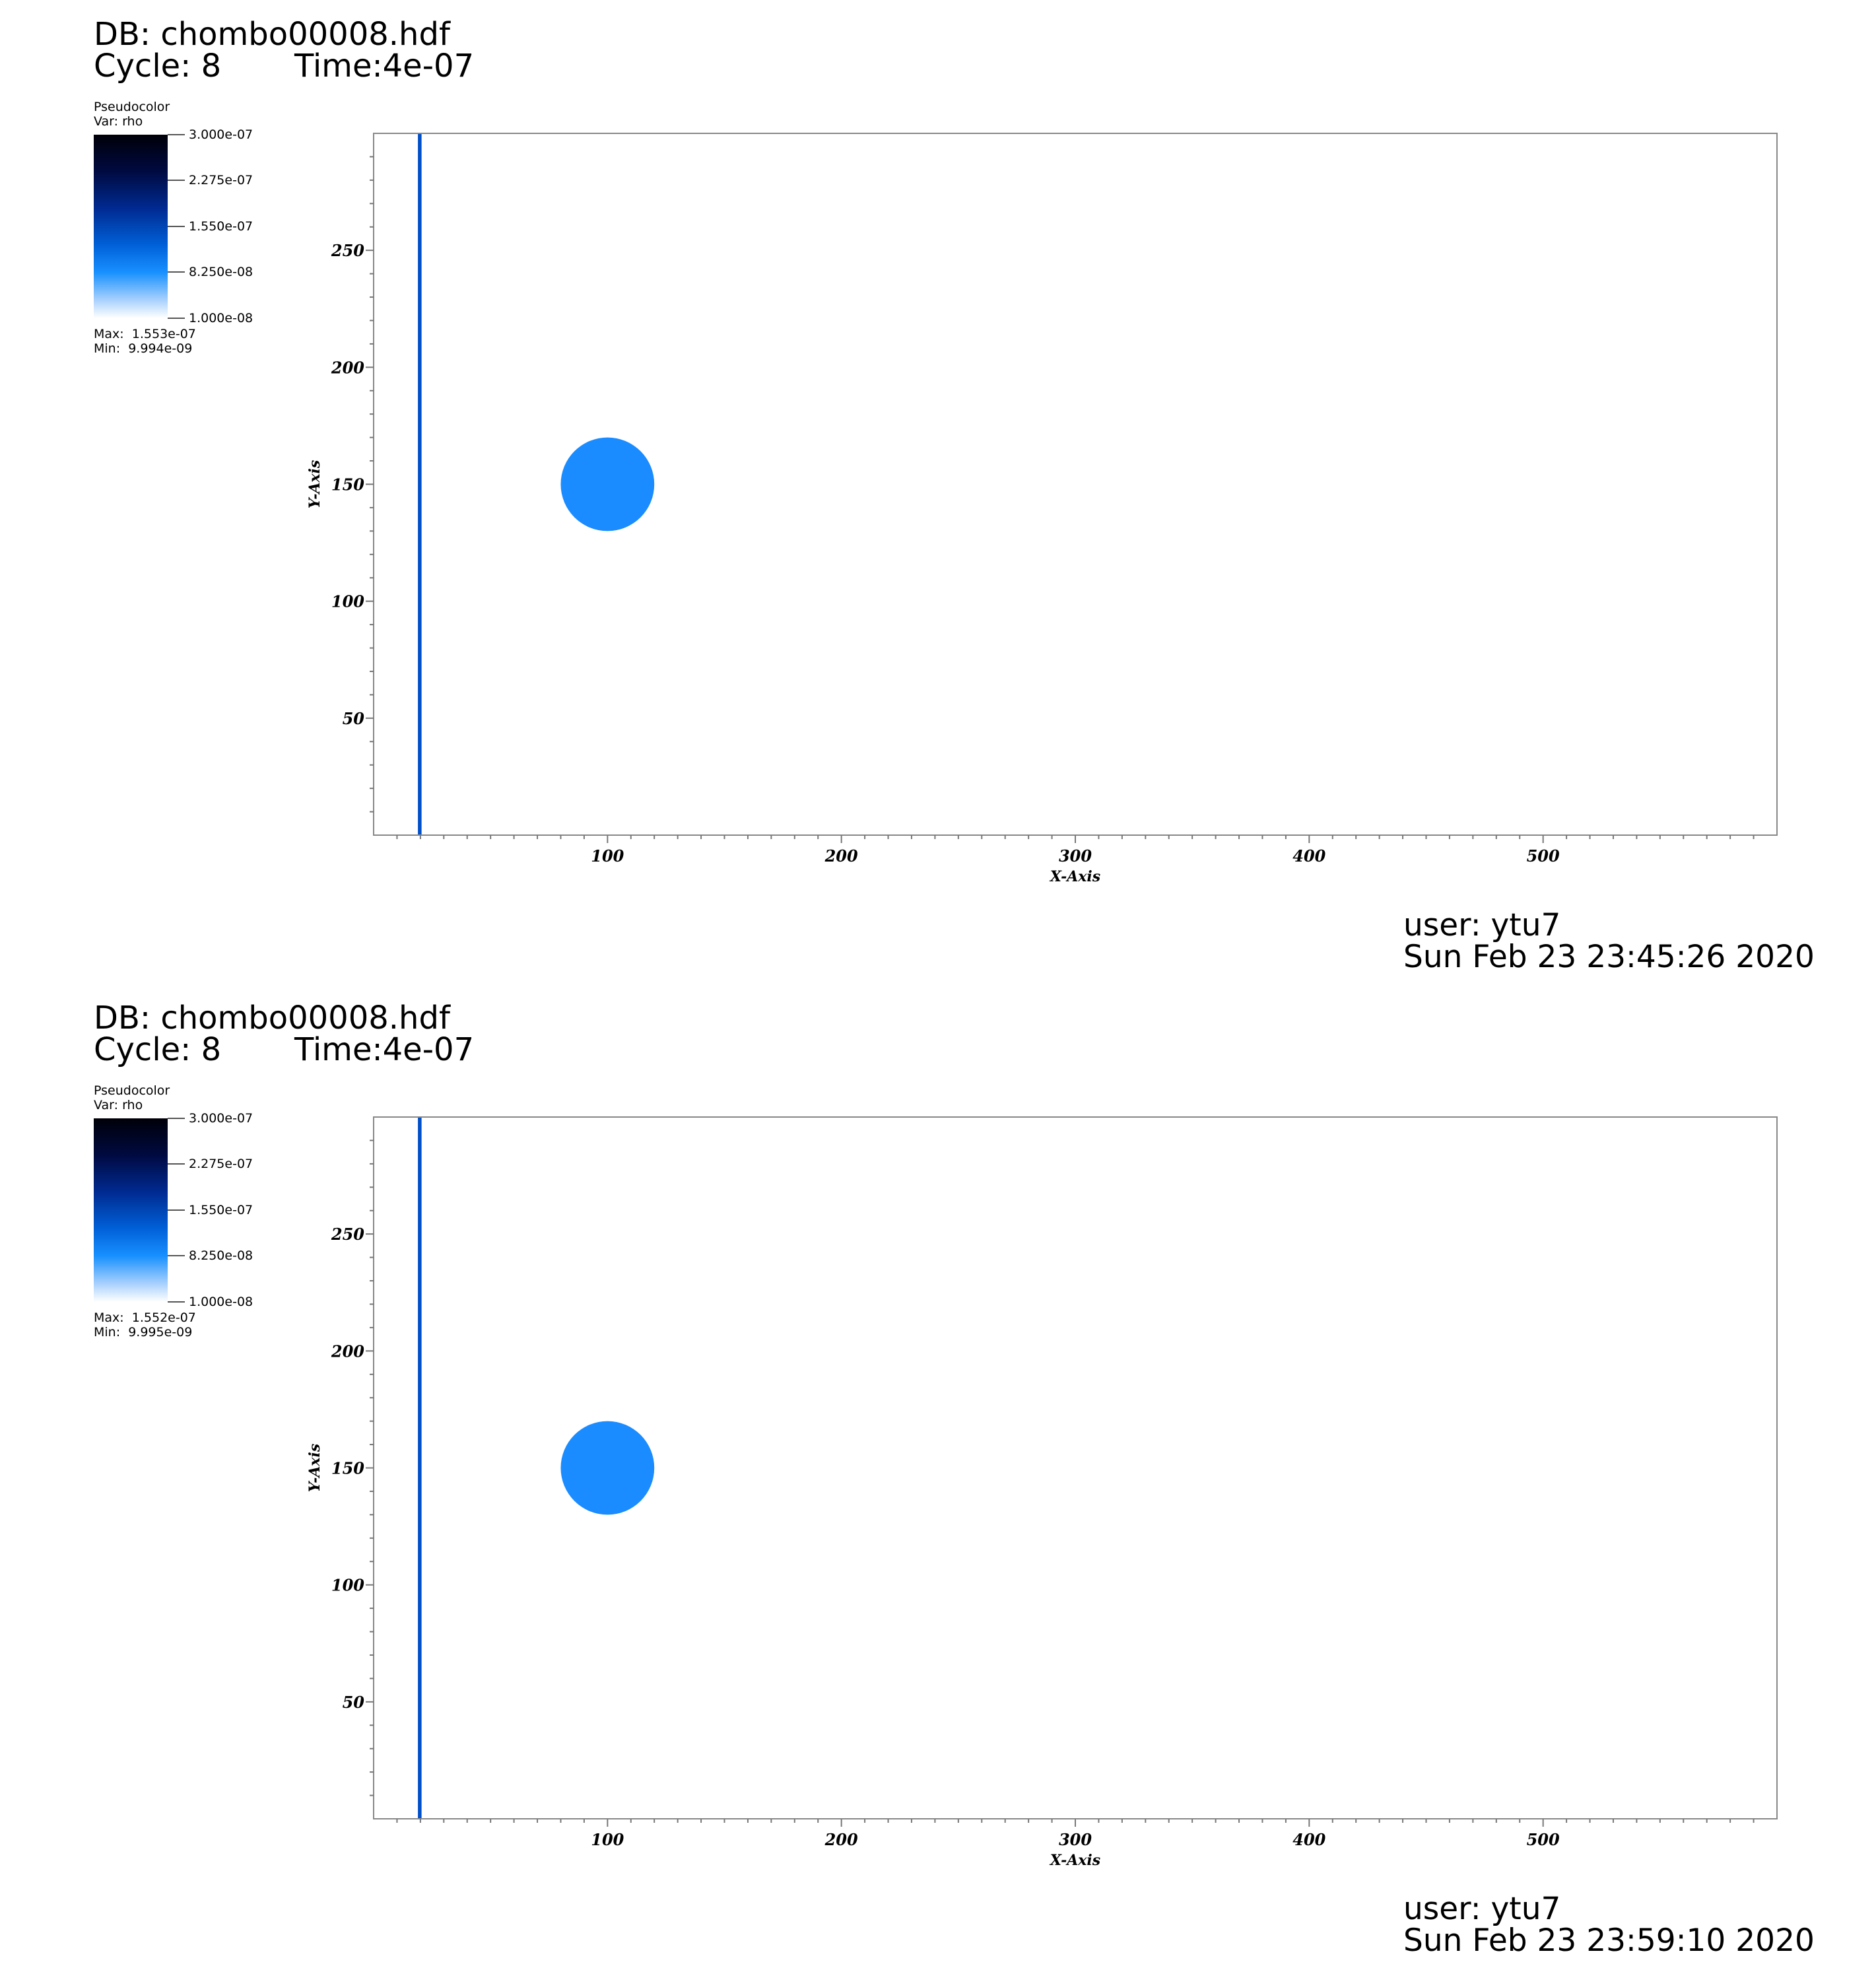 This screenshot has width=1876, height=1970. I want to click on timestamp-label: Sun Feb 23 23:59:10 2020, so click(1609, 1940).